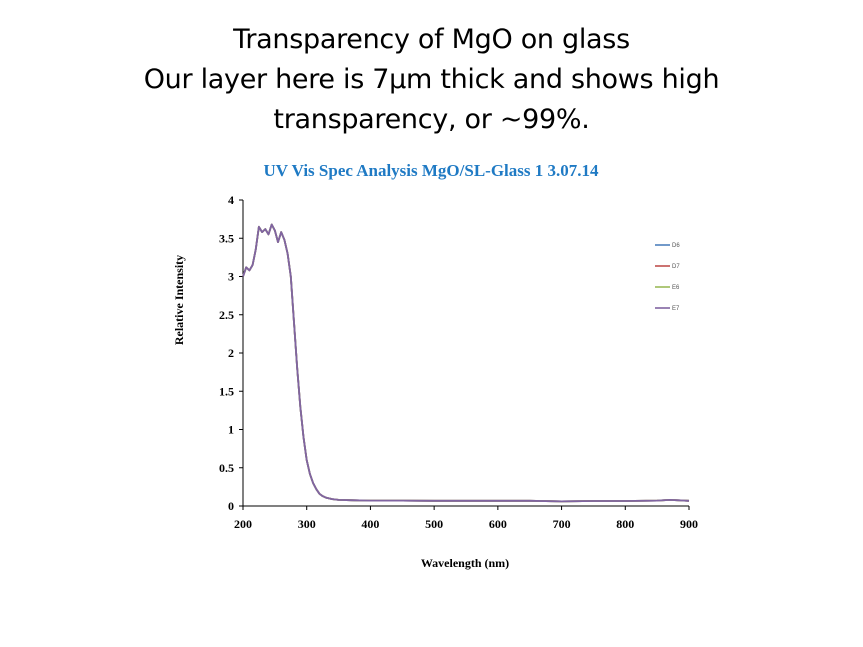 This screenshot has width=863, height=647. I want to click on x-tick-label: 600, so click(498, 524).